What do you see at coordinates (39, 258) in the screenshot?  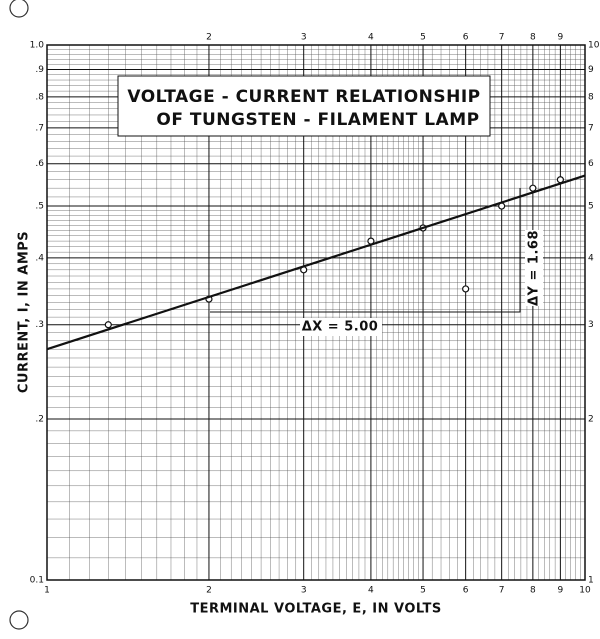 I see `y-tick-label: .4` at bounding box center [39, 258].